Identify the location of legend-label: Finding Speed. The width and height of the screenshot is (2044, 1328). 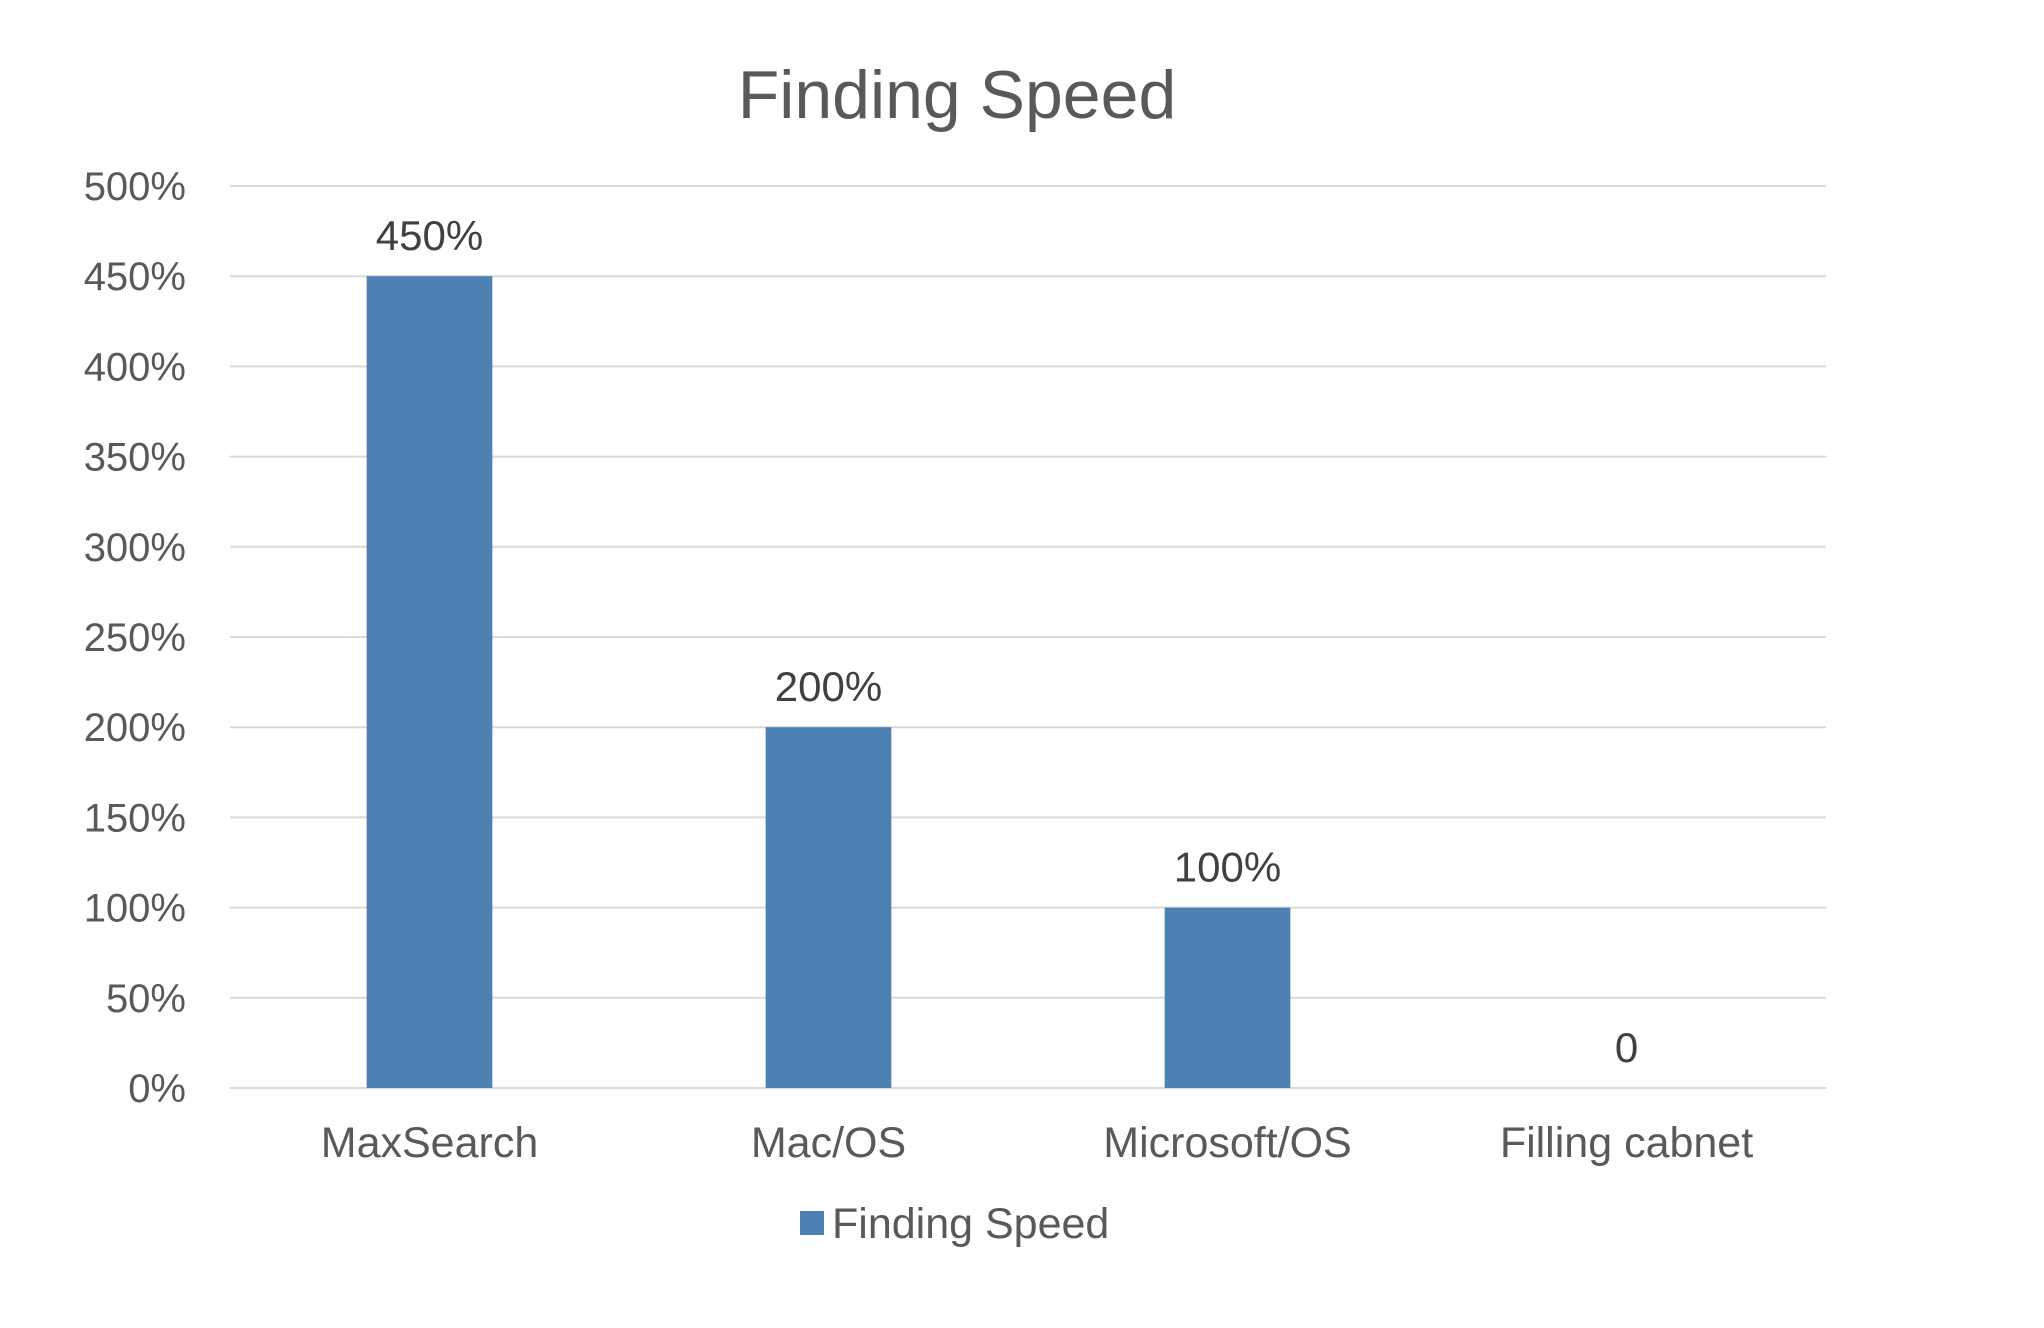
(970, 1224).